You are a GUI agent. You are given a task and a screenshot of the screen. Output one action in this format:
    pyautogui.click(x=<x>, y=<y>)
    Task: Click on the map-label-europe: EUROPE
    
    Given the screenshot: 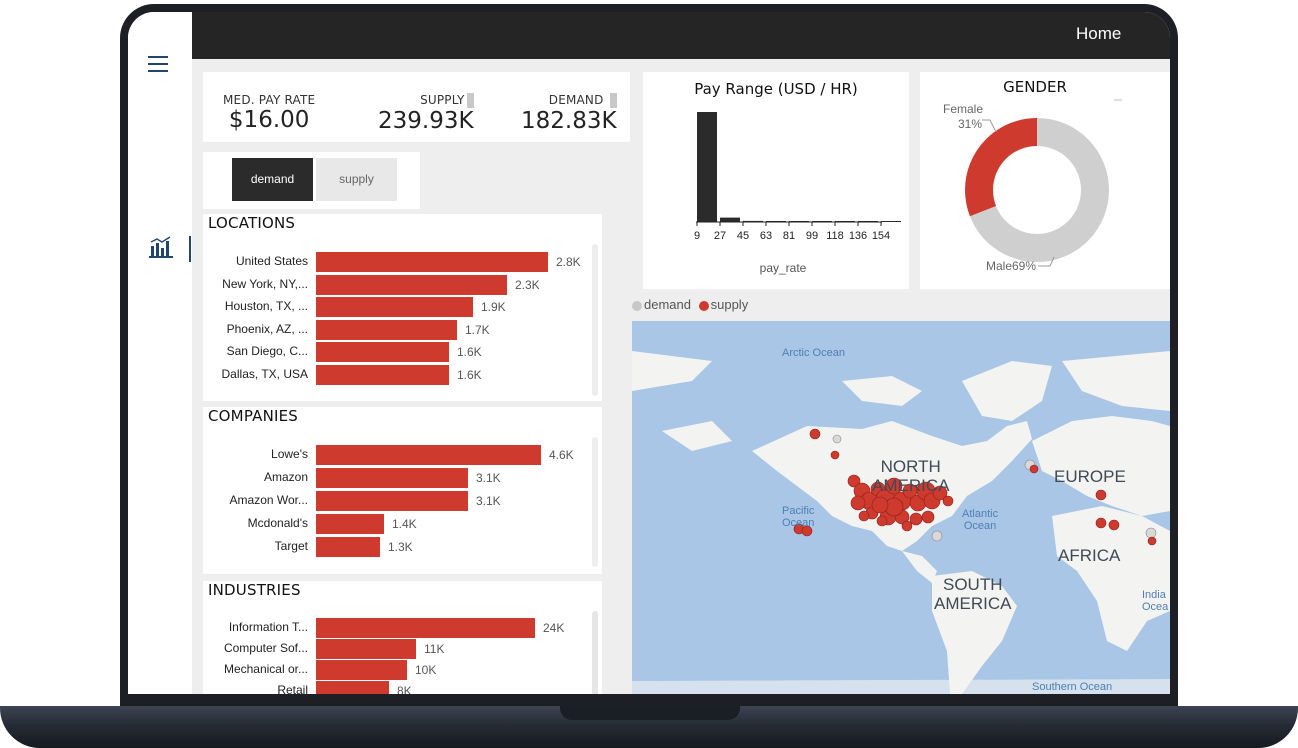 What is the action you would take?
    pyautogui.click(x=1090, y=476)
    